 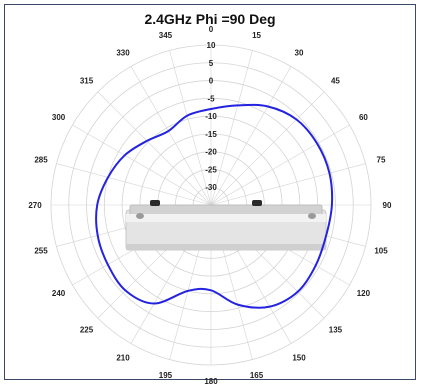 I want to click on chart-title: 2.4GHz Phi =90 Deg, so click(x=210, y=19).